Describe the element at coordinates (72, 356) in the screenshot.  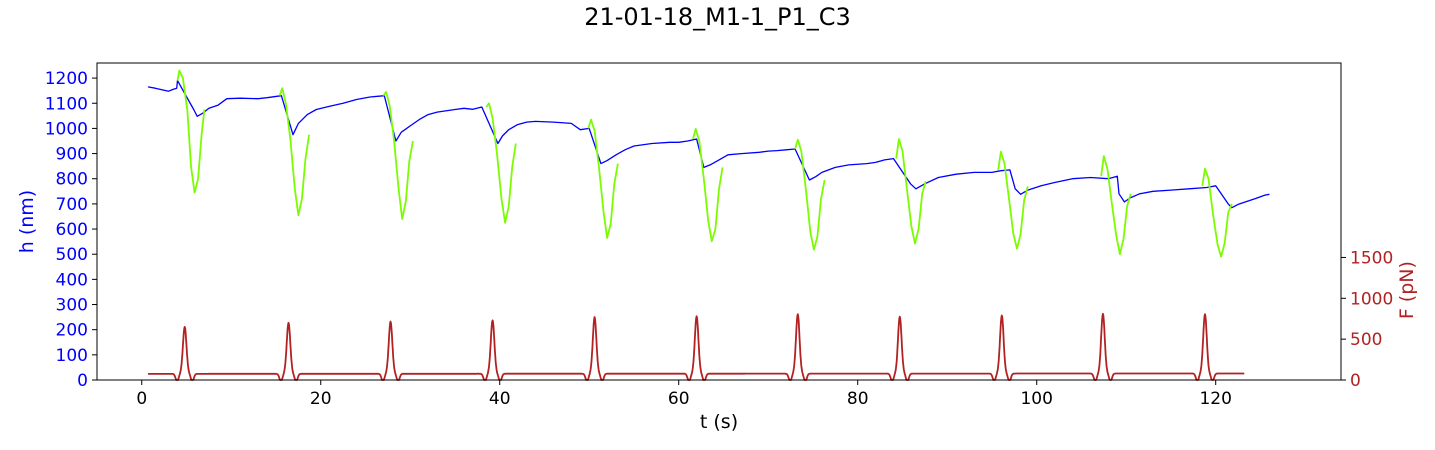
I see `y-left-tick-label-100: 100` at that location.